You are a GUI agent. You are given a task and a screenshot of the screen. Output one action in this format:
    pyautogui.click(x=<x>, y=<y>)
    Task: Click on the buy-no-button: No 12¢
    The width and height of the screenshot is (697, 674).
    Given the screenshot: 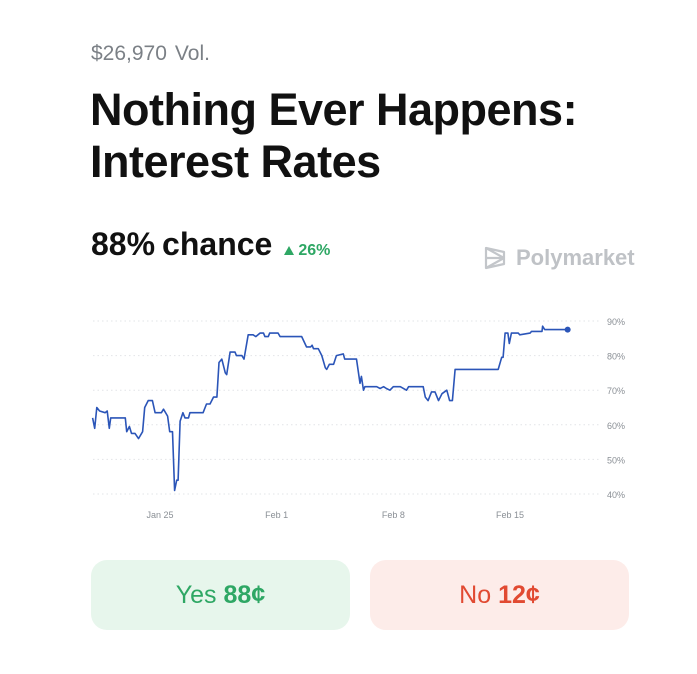 What is the action you would take?
    pyautogui.click(x=499, y=595)
    